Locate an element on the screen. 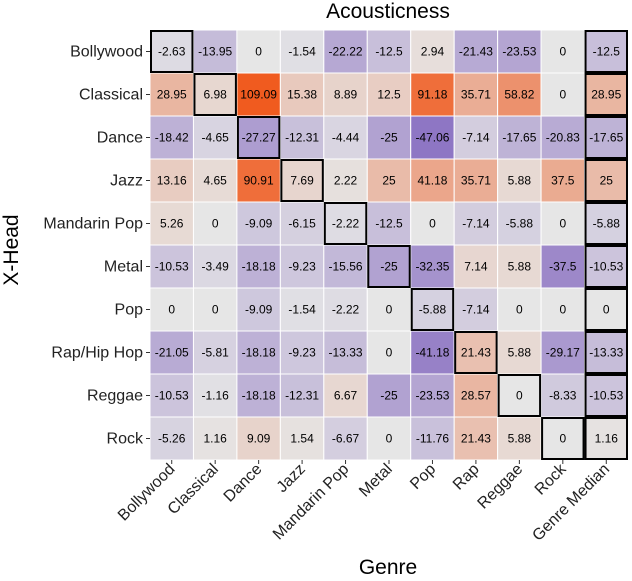  cell-value-label: -21.43 is located at coordinates (476, 52).